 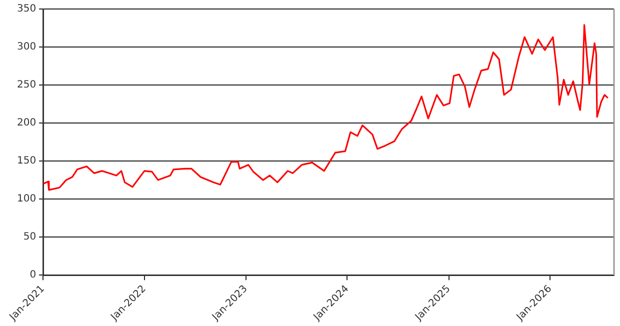 What do you see at coordinates (26, 47) in the screenshot?
I see `y-tick-label: 300` at bounding box center [26, 47].